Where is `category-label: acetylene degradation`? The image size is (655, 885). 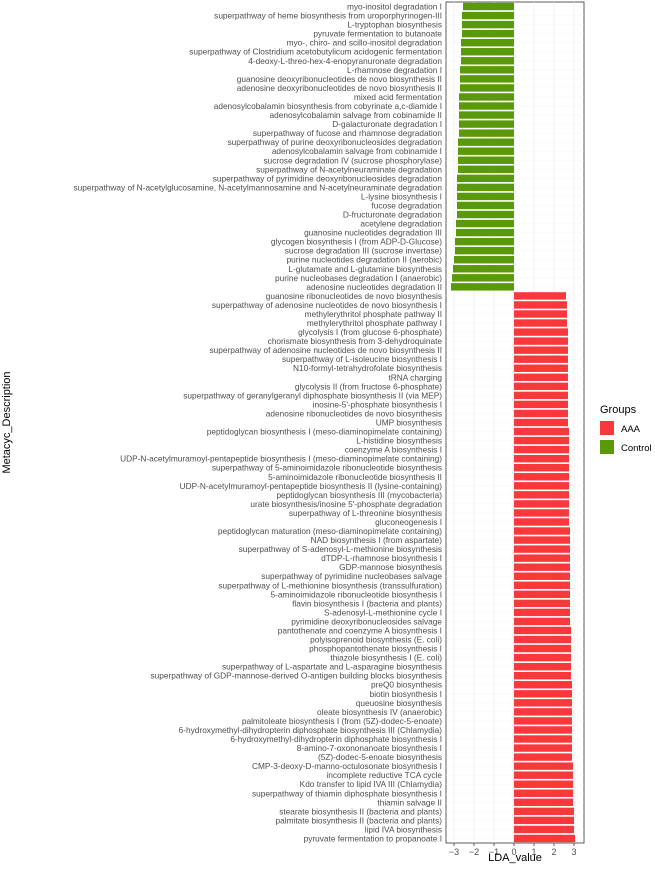 category-label: acetylene degradation is located at coordinates (401, 224).